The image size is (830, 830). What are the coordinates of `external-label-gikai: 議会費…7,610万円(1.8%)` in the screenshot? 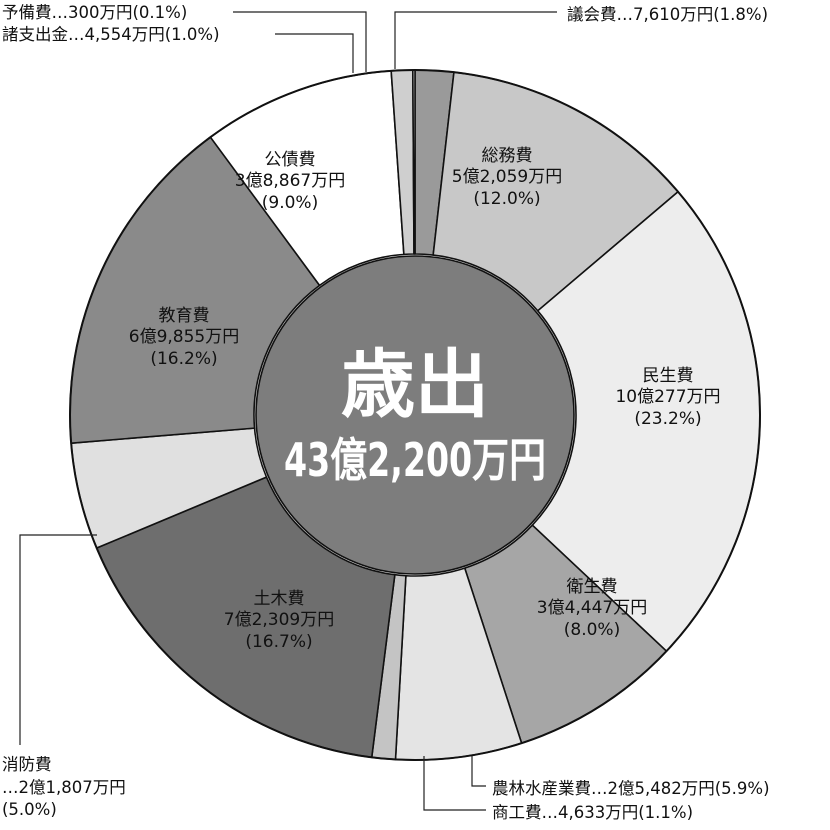 It's located at (667, 14).